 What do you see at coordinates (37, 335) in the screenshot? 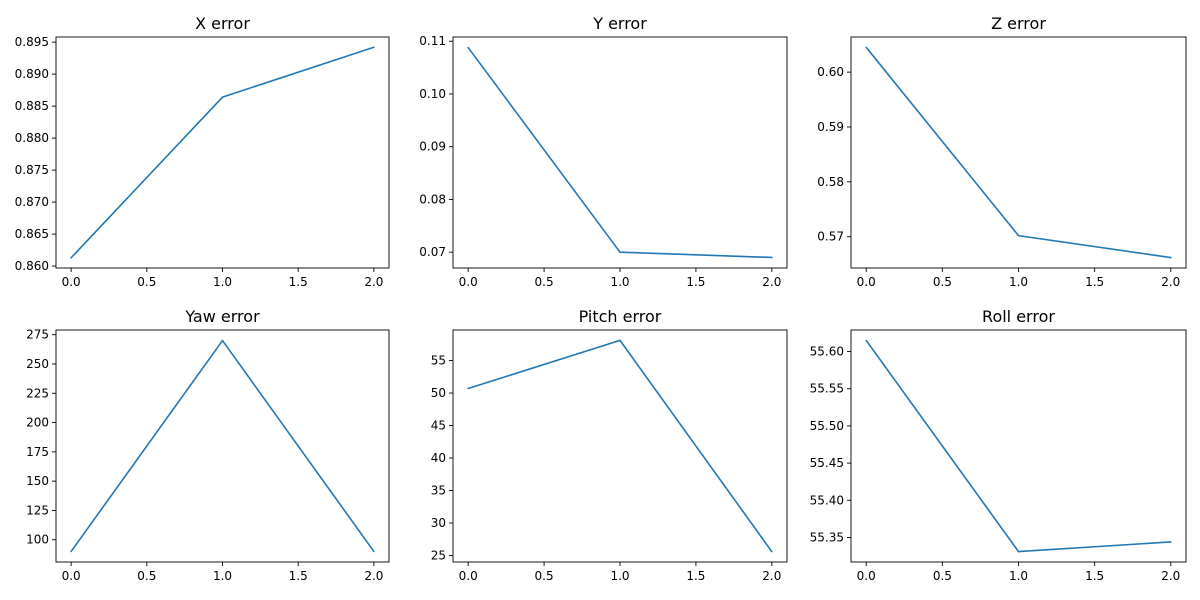
I see `y-tick-label: 275` at bounding box center [37, 335].